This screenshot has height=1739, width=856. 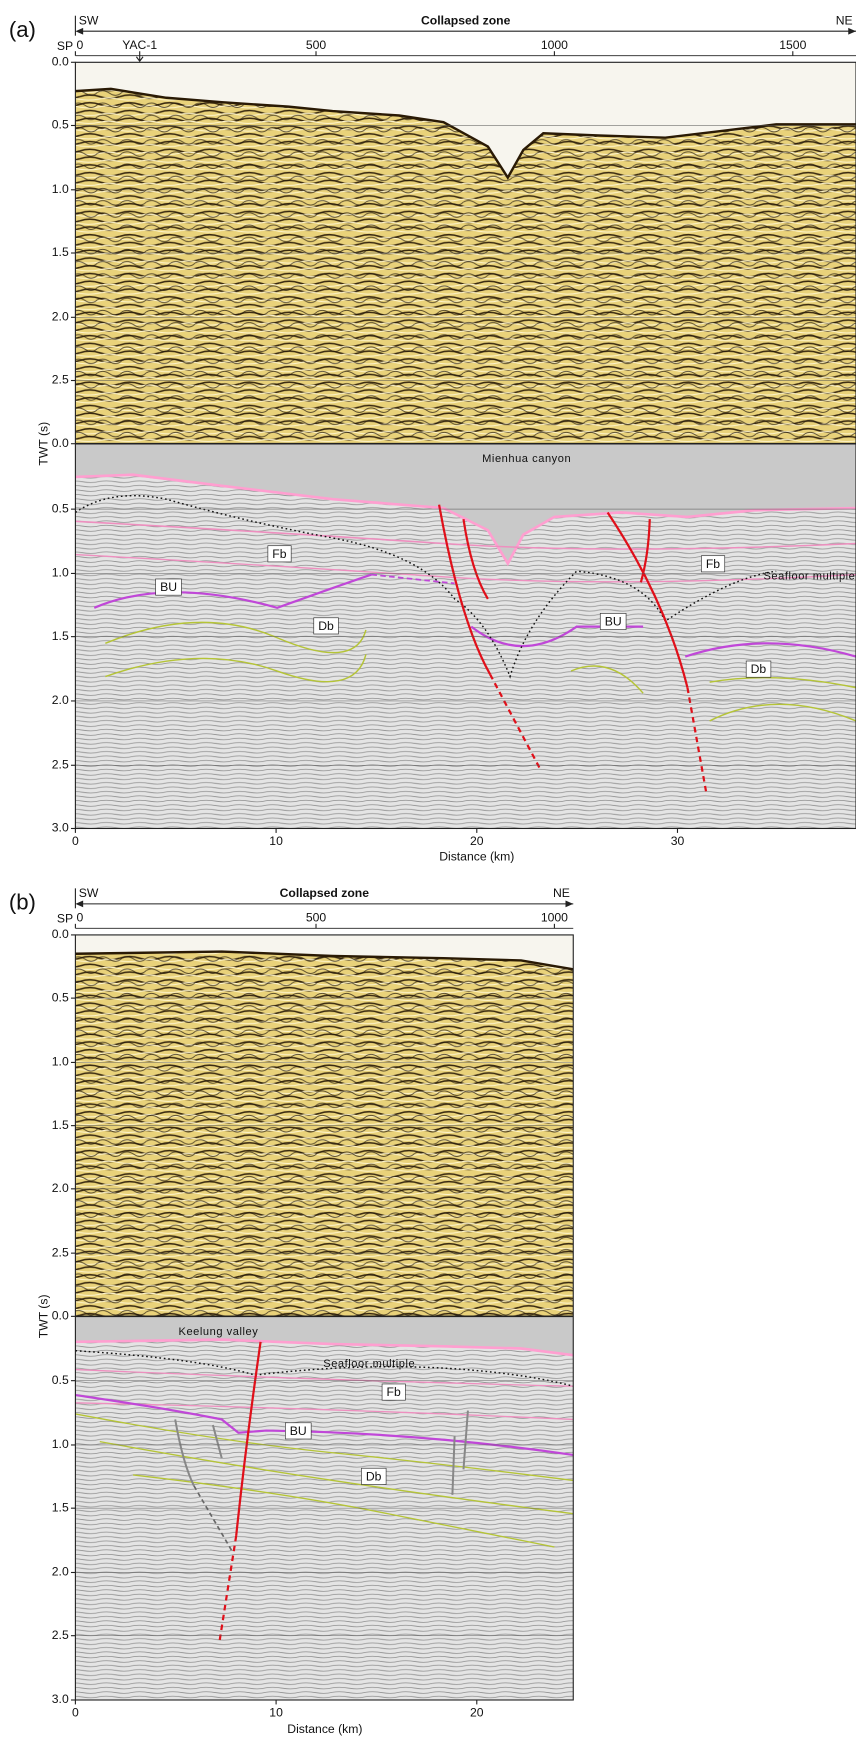 I want to click on well-arrow, so click(x=139, y=57).